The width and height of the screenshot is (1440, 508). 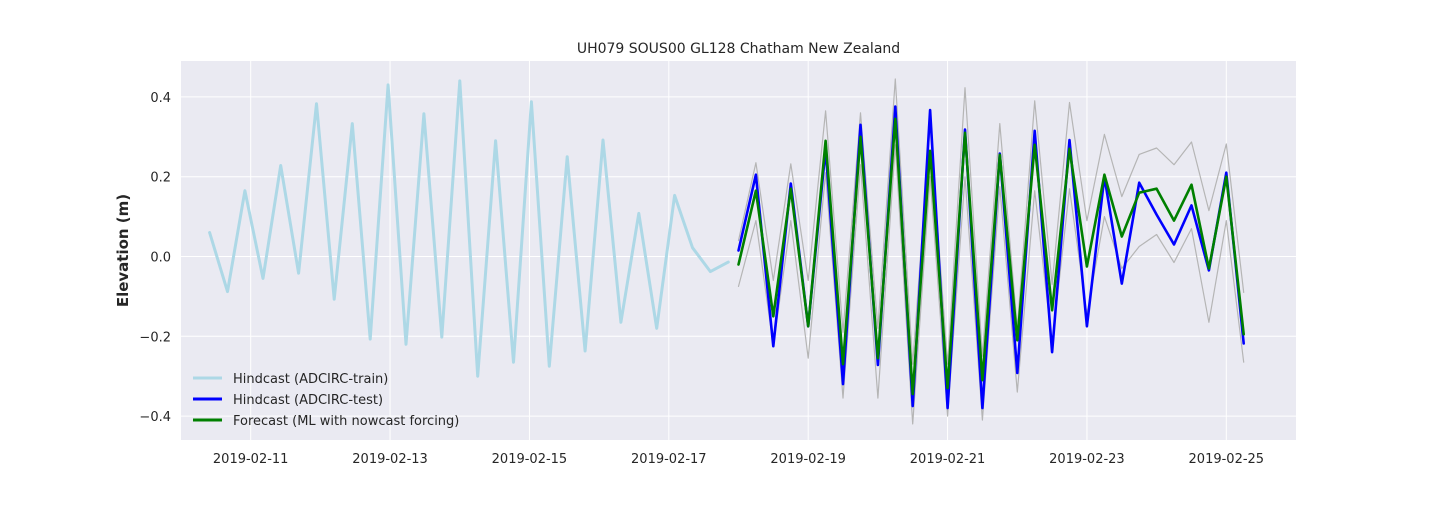 What do you see at coordinates (1087, 459) in the screenshot?
I see `x-tick-label: 2019-02-23` at bounding box center [1087, 459].